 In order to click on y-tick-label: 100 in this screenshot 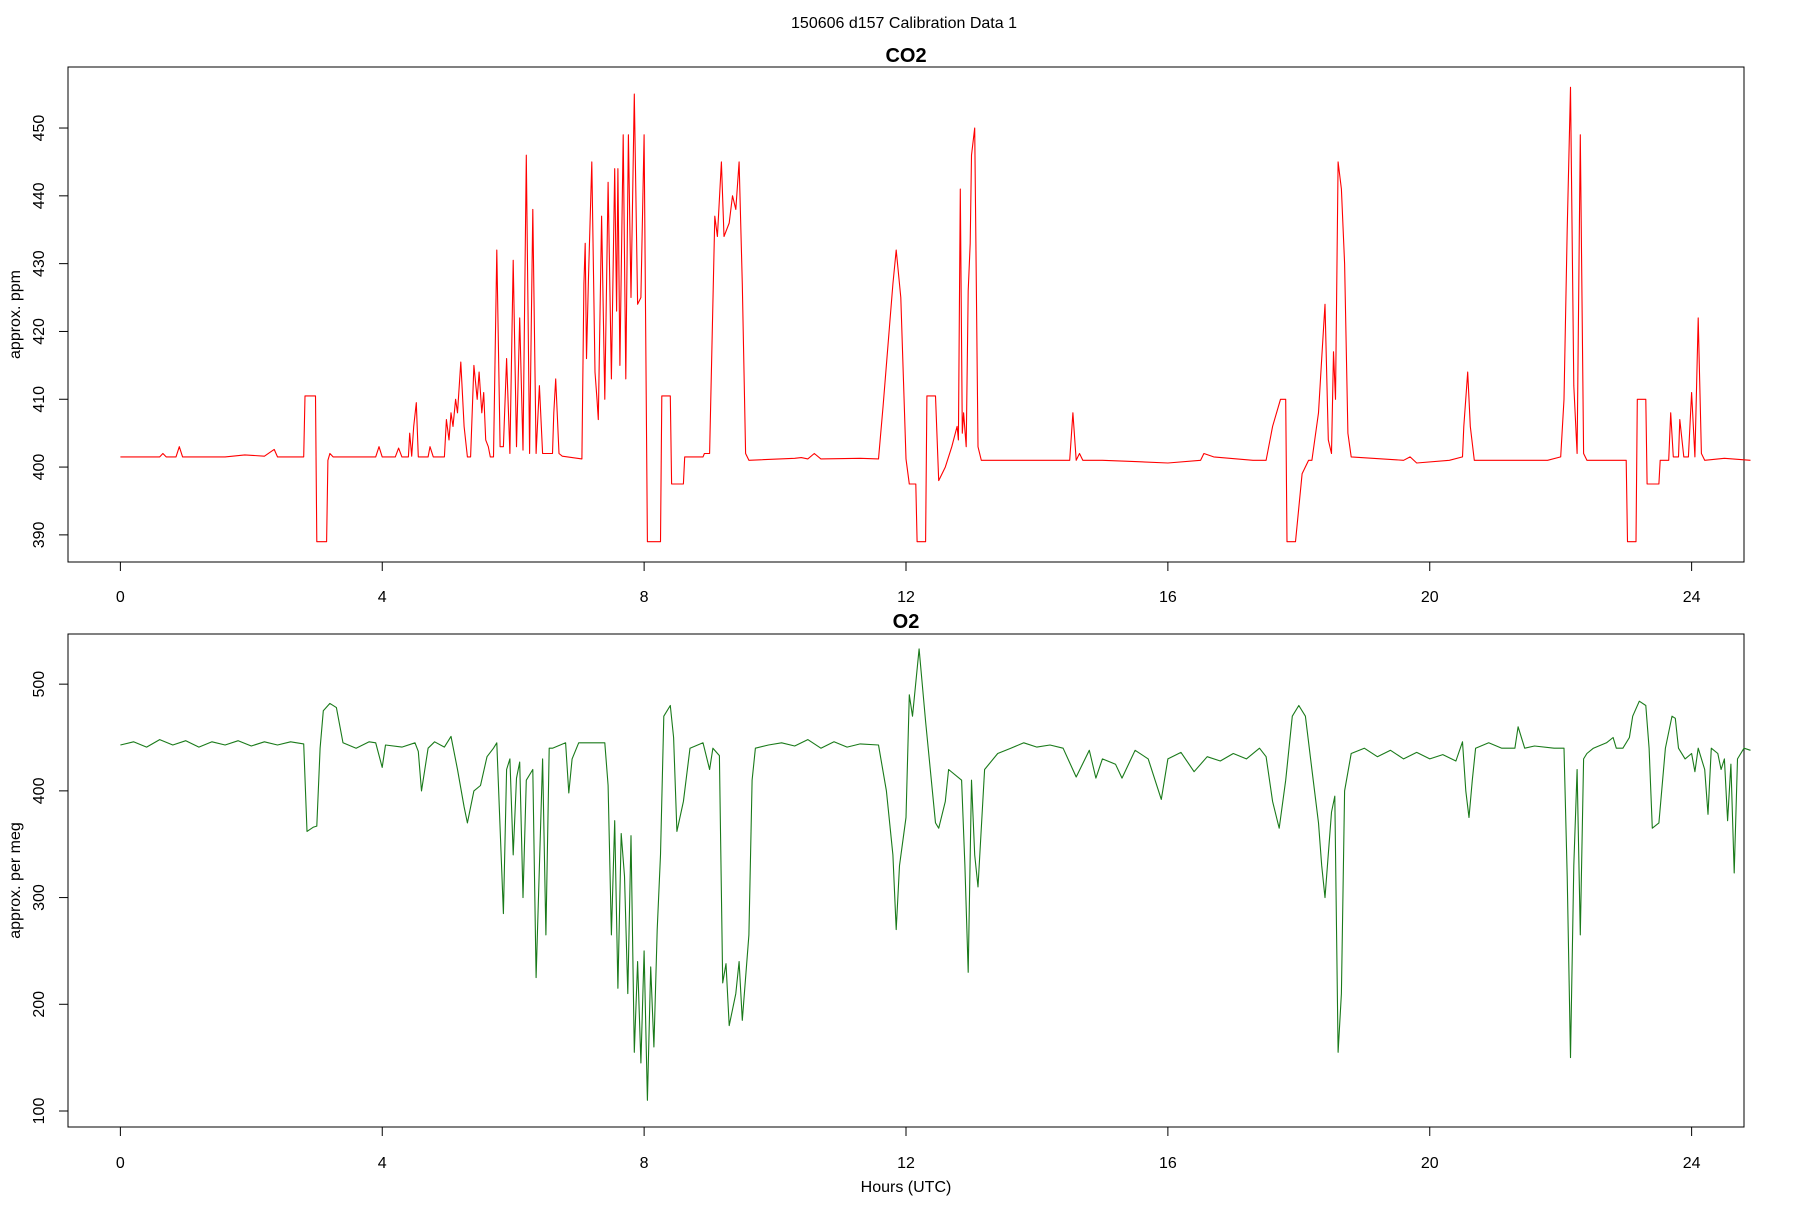, I will do `click(39, 1111)`.